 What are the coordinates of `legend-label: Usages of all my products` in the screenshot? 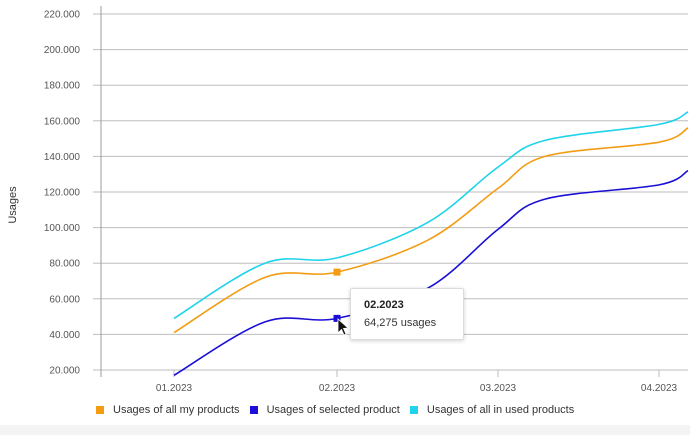 It's located at (176, 410).